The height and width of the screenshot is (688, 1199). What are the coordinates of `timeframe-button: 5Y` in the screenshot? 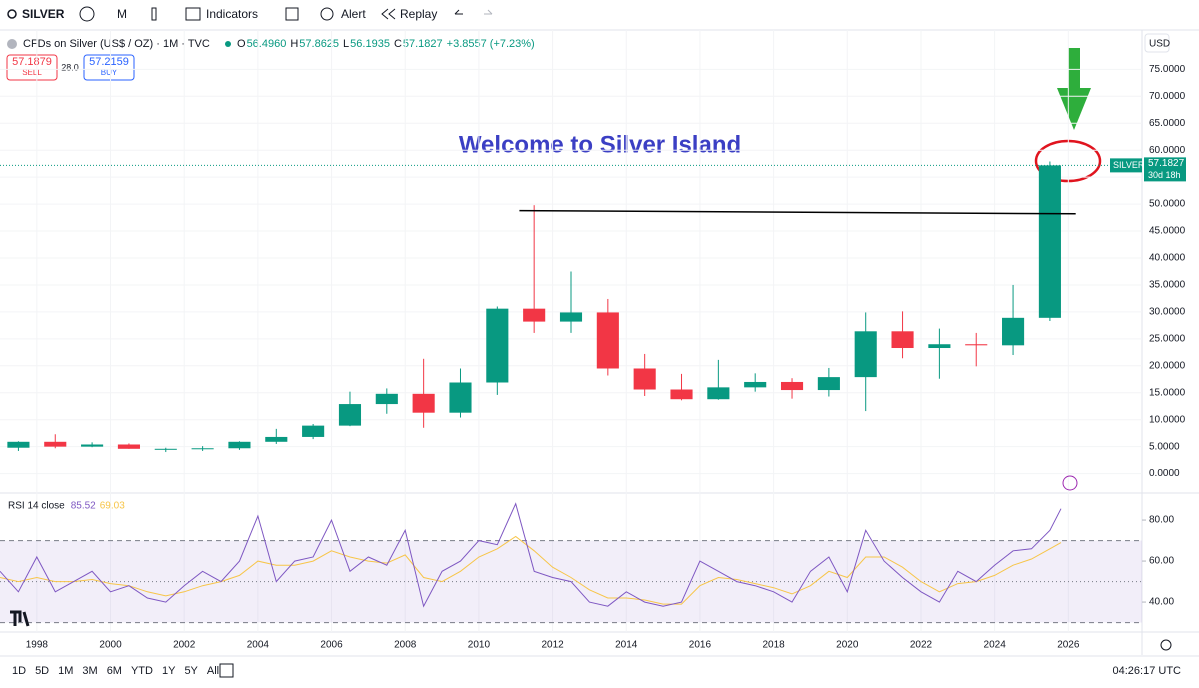 It's located at (191, 671).